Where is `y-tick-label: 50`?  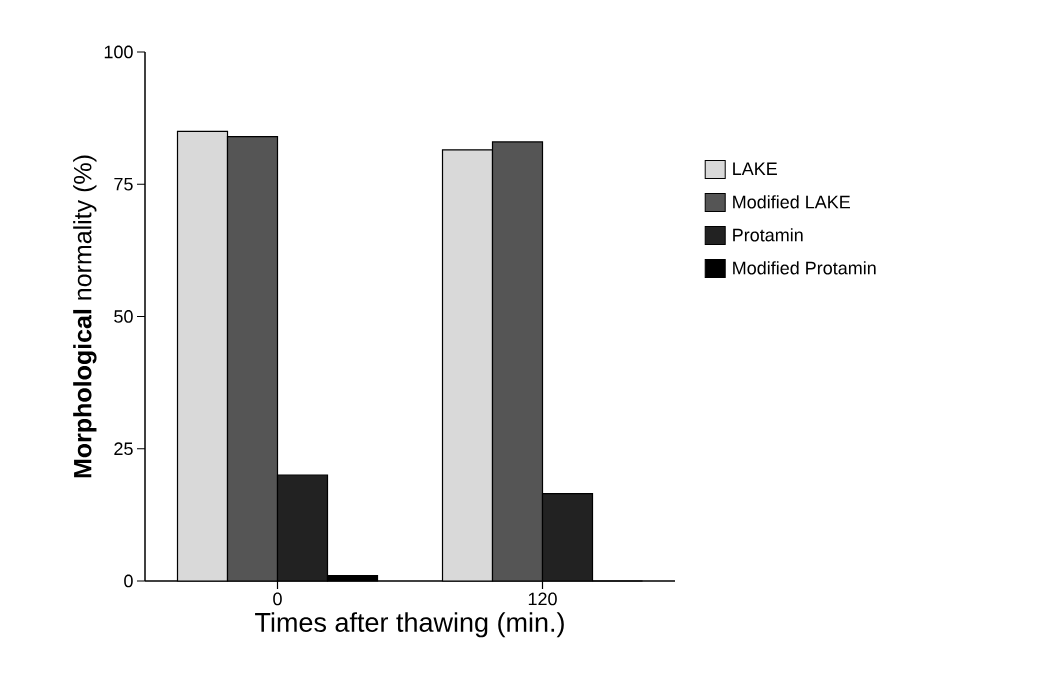
y-tick-label: 50 is located at coordinates (123, 316).